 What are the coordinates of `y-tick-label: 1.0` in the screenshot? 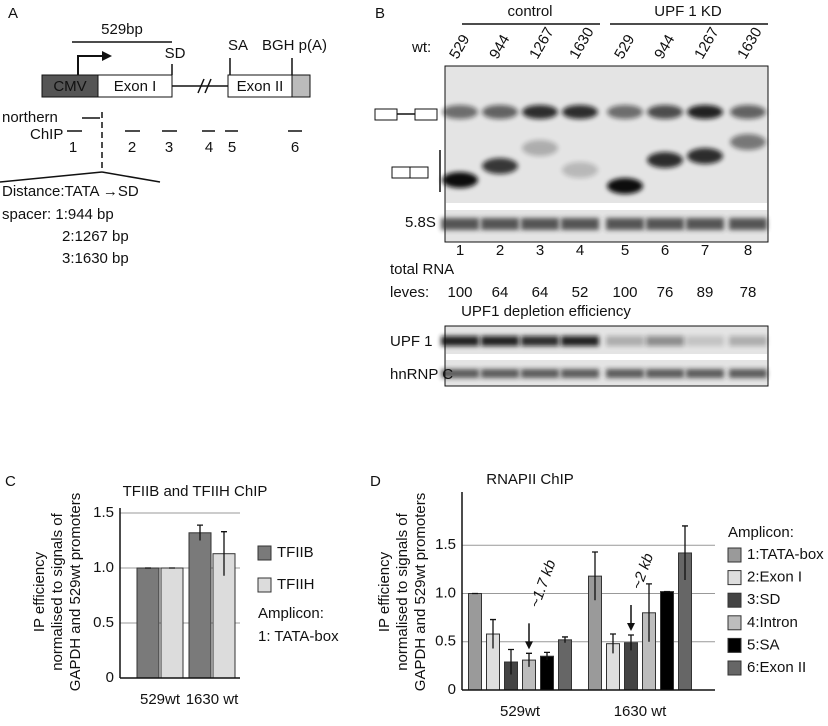 It's located at (445, 592).